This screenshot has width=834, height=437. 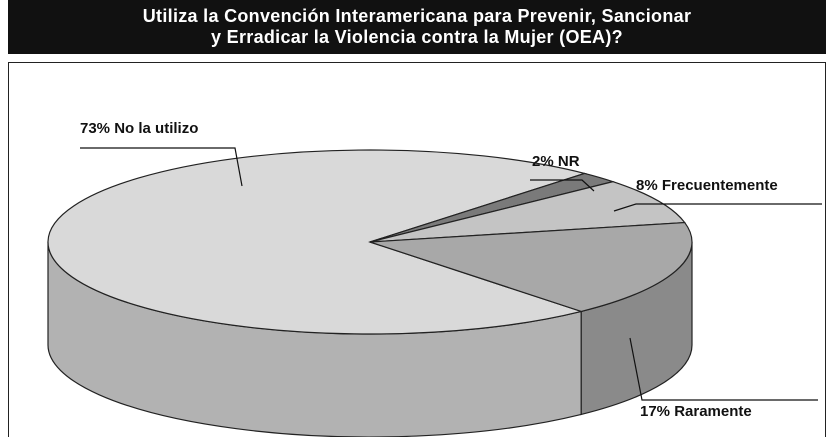 What do you see at coordinates (531, 267) in the screenshot?
I see `pie-slice` at bounding box center [531, 267].